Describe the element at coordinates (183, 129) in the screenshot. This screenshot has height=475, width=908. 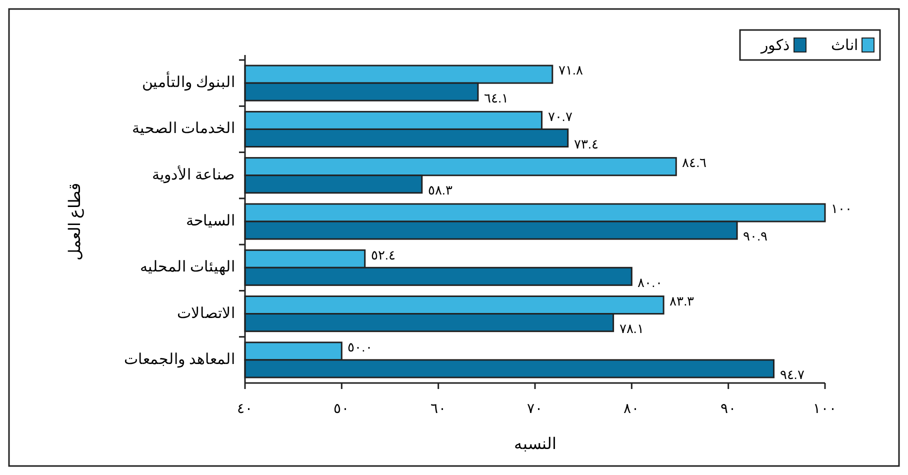
I see `y-tick-label: الخدمات الصحية` at that location.